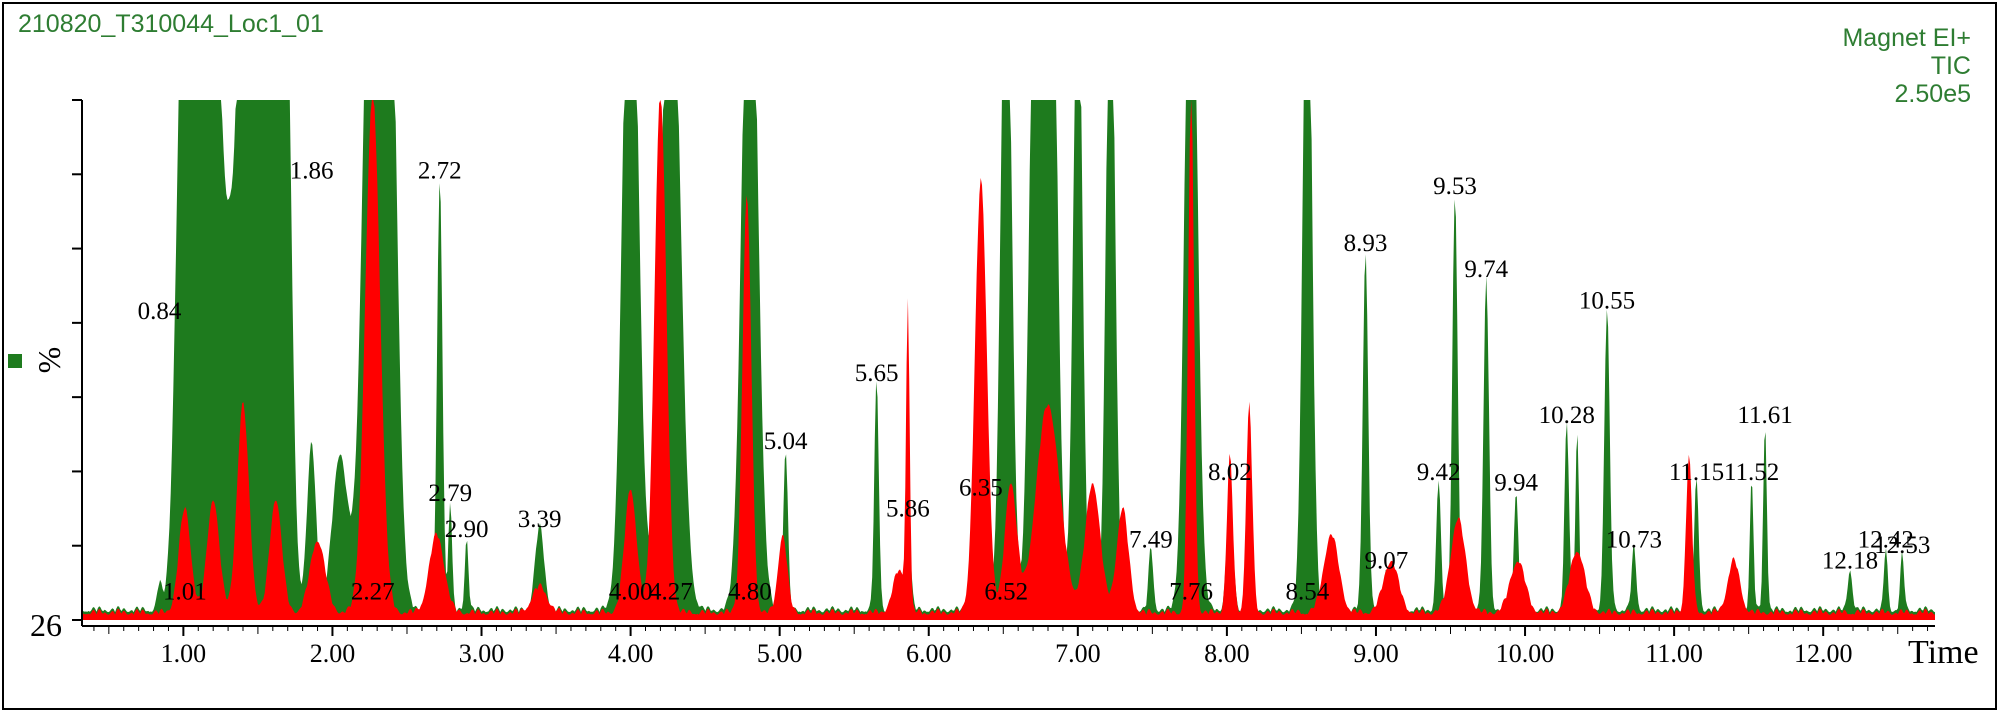 This screenshot has width=2001, height=714. What do you see at coordinates (312, 170) in the screenshot?
I see `peak-label: 1.86` at bounding box center [312, 170].